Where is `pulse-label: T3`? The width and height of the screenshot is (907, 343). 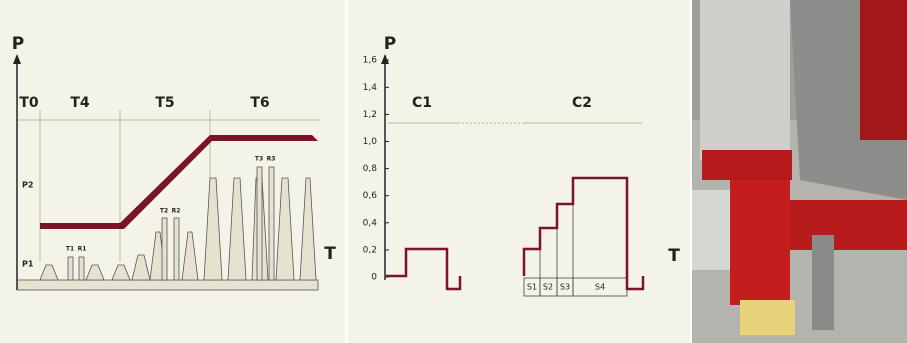 pulse-label: T3 is located at coordinates (259, 159).